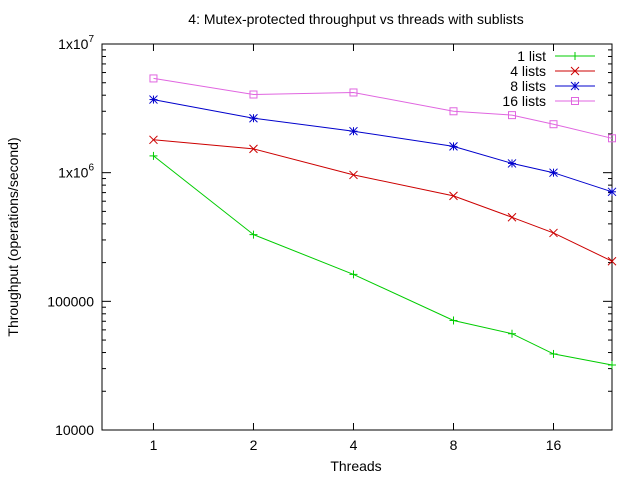 Image resolution: width=640 pixels, height=480 pixels. What do you see at coordinates (254, 445) in the screenshot?
I see `x-tick-label: 2` at bounding box center [254, 445].